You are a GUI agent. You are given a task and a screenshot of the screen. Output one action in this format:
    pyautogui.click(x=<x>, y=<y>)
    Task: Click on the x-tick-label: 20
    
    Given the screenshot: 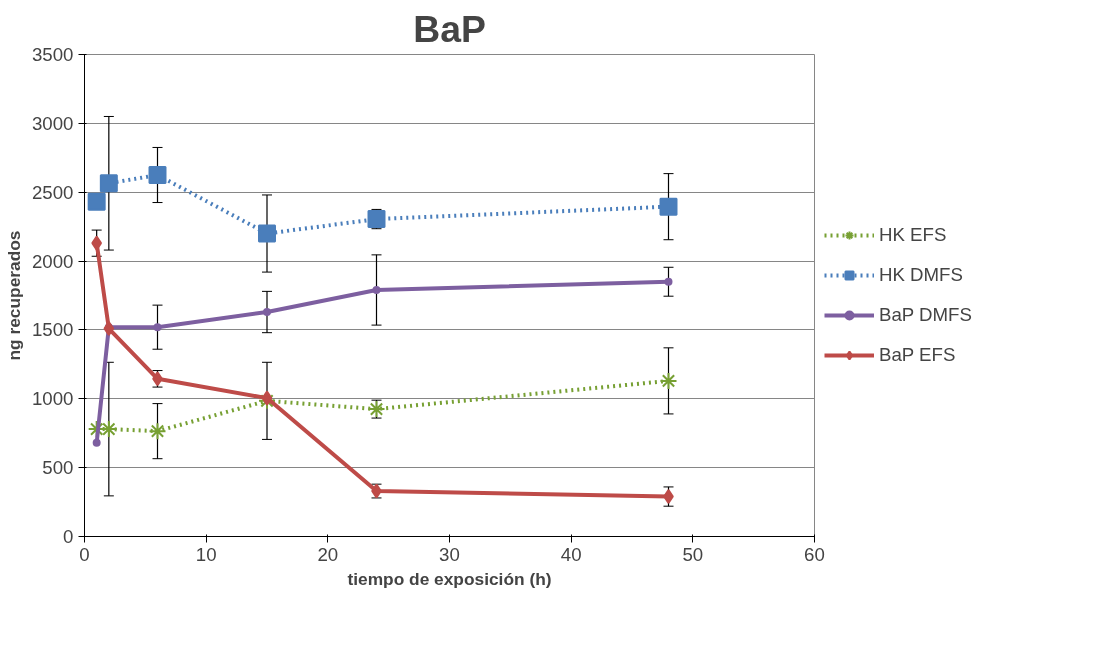 What is the action you would take?
    pyautogui.click(x=328, y=554)
    